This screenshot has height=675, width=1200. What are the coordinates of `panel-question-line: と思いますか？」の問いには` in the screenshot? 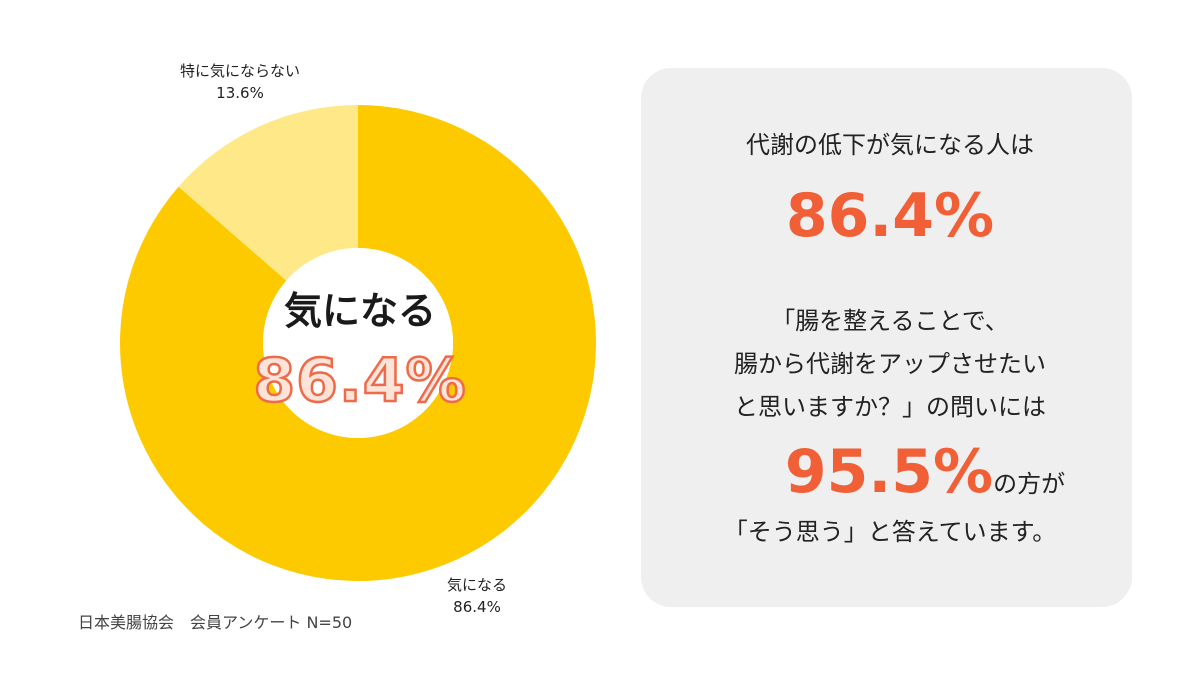 It's located at (890, 407).